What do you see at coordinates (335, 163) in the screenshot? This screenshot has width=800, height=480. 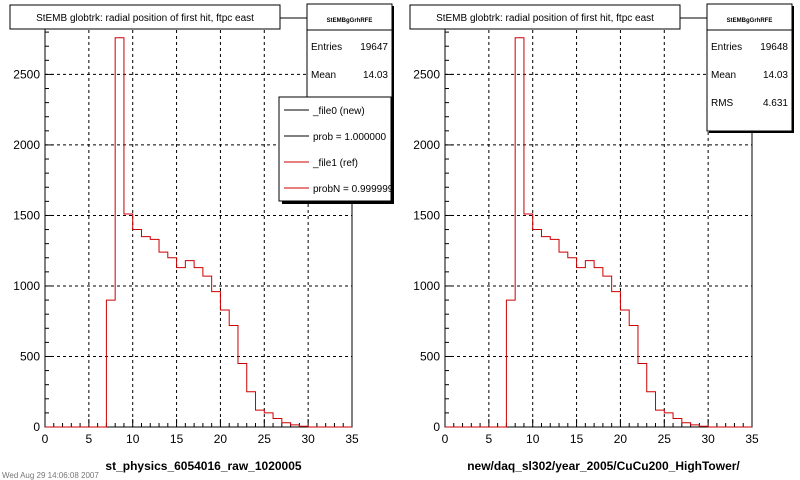 I see `legend-entry: _file1 (ref)` at bounding box center [335, 163].